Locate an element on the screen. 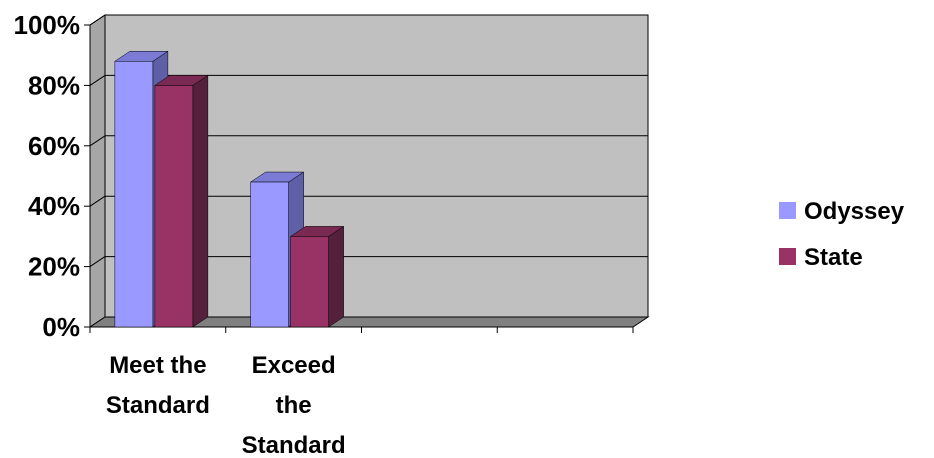 This screenshot has height=458, width=934. x-category-label: Exceed is located at coordinates (294, 365).